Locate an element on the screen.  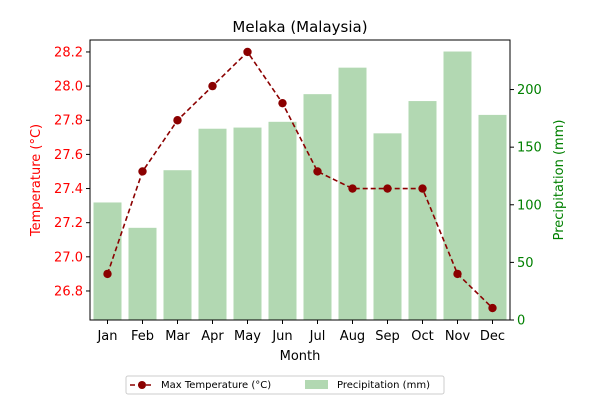
temperature-point-oct is located at coordinates (422, 188).